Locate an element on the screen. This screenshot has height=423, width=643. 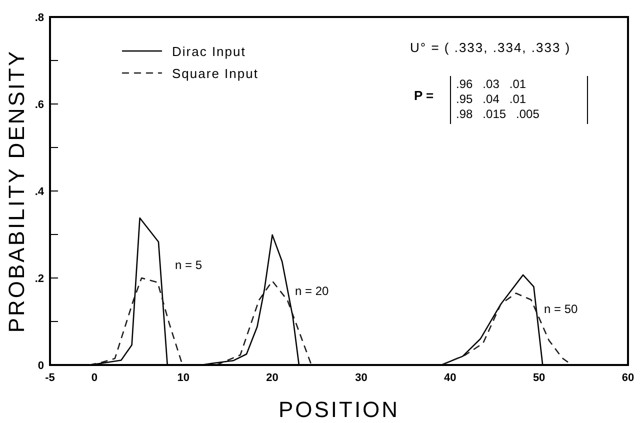
x-tick-label: -5 is located at coordinates (50, 378).